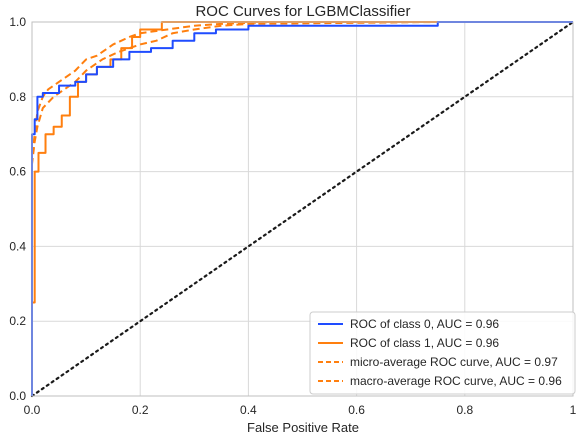 The width and height of the screenshot is (576, 442). What do you see at coordinates (17, 321) in the screenshot?
I see `y-tick-label: 0.2` at bounding box center [17, 321].